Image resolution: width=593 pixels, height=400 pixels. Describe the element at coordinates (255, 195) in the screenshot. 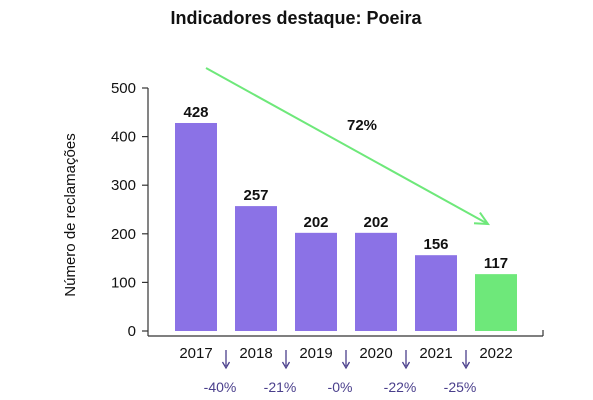

I see `data-label-2018: 257` at that location.